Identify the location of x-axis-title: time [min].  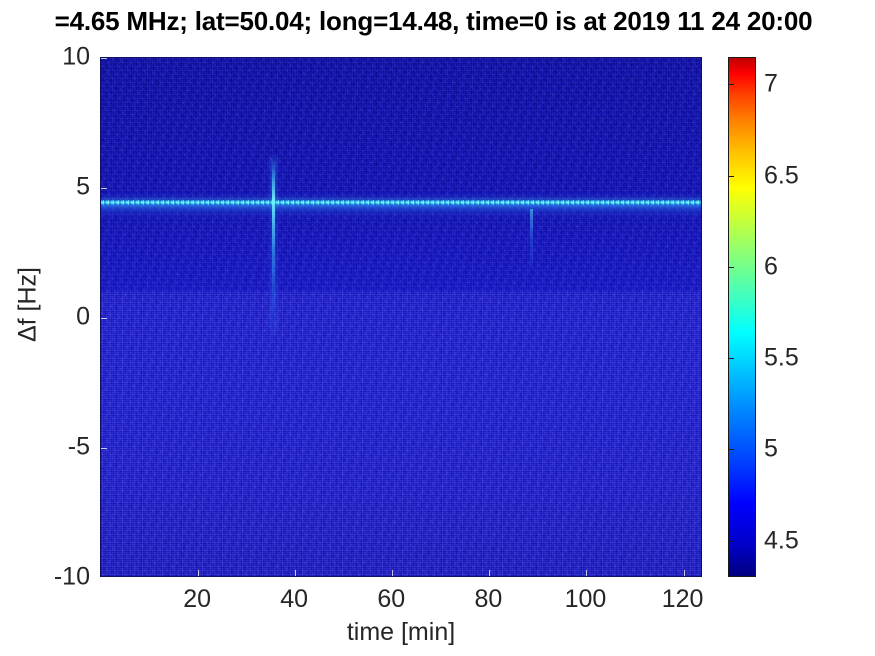
(401, 632).